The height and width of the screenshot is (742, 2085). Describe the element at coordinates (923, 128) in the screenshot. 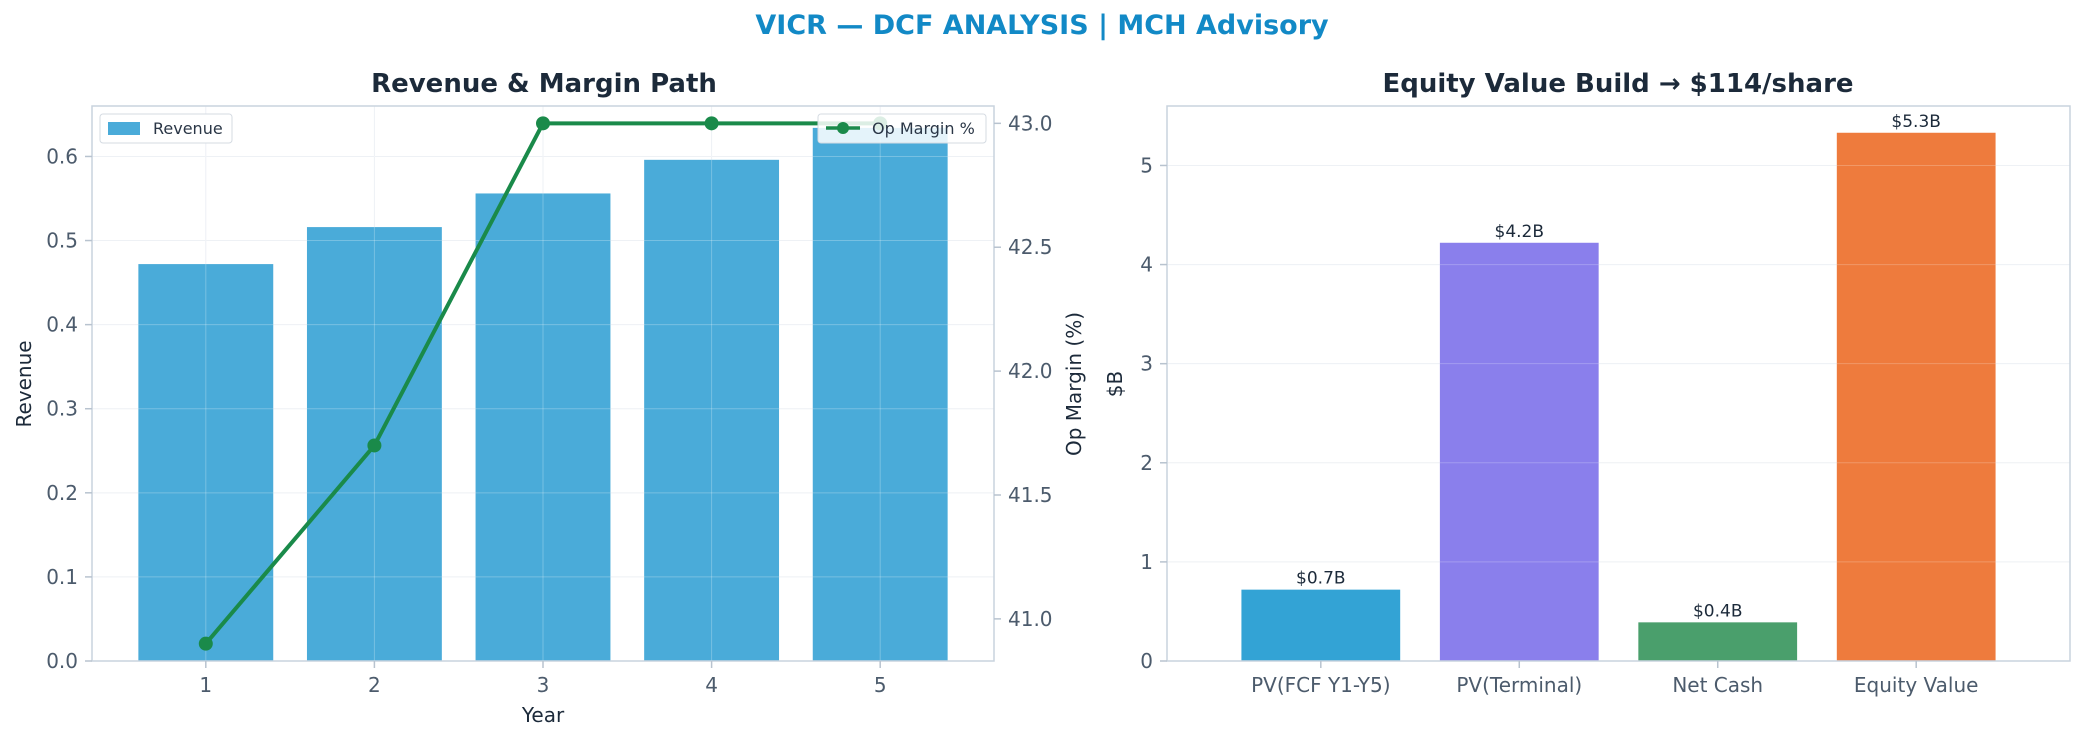

I see `op-margin-legend-label: Op Margin %` at that location.